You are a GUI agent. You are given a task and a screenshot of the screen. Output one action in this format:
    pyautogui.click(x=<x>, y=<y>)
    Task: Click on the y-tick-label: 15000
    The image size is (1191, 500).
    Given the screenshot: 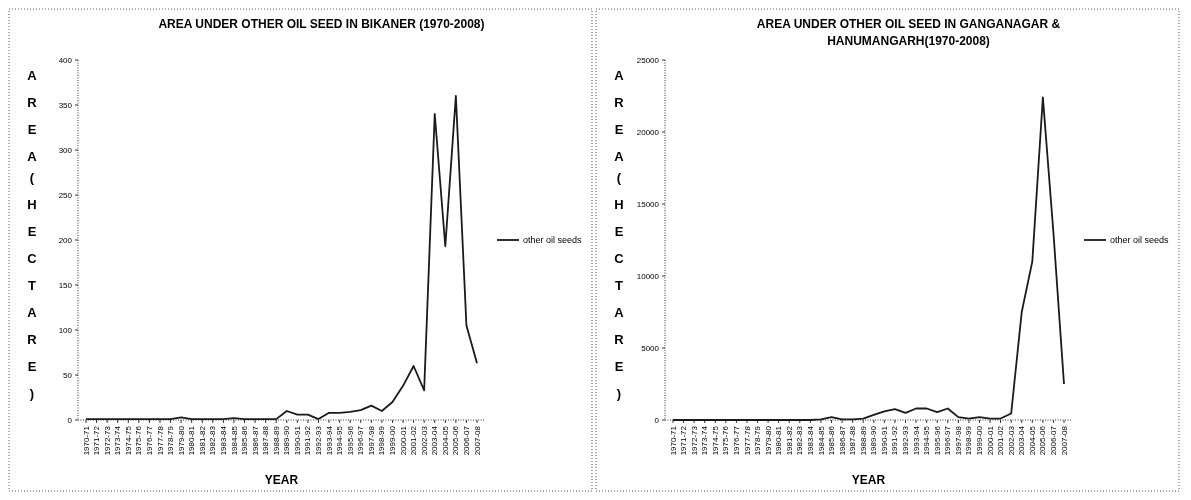 What is the action you would take?
    pyautogui.click(x=648, y=204)
    